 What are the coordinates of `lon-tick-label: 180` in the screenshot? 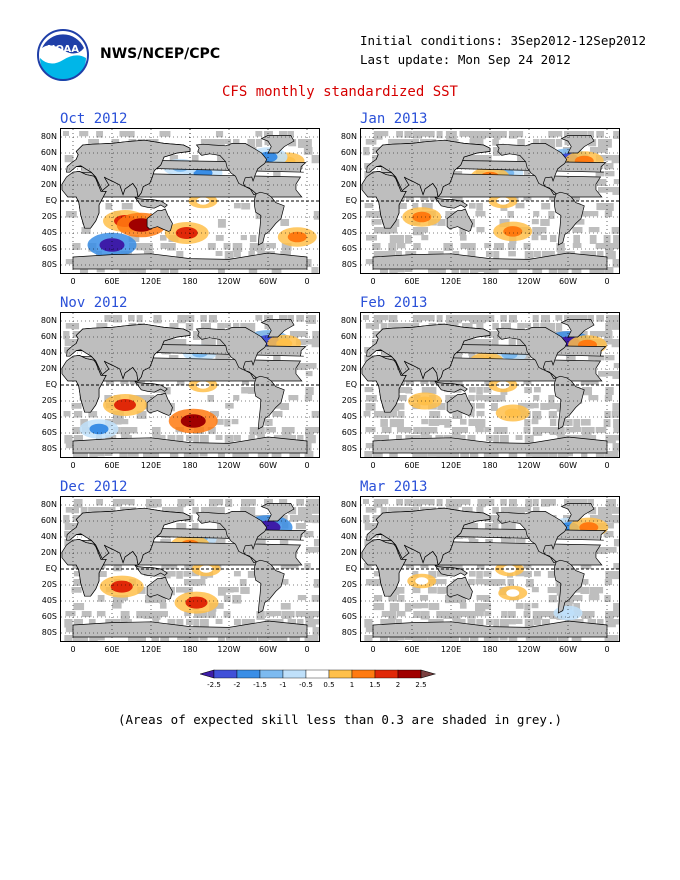 It's located at (190, 649).